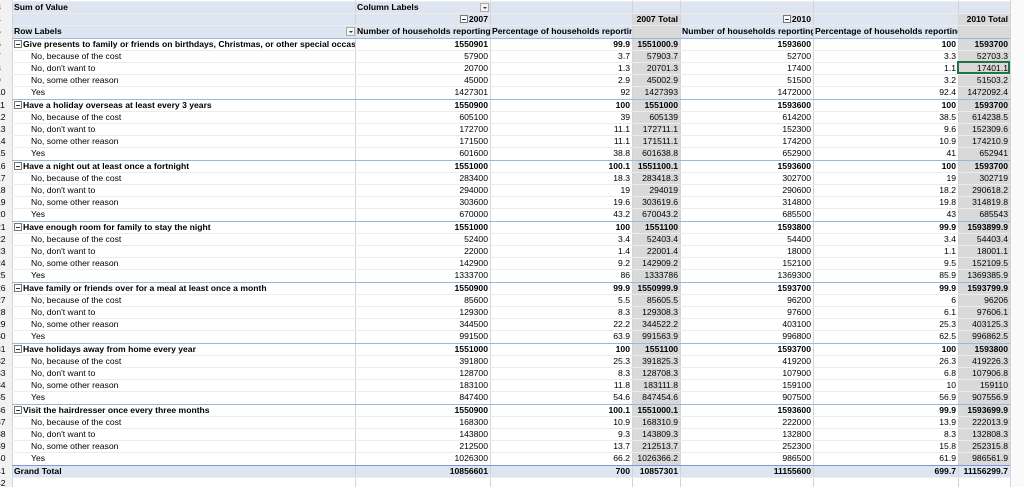 The width and height of the screenshot is (1024, 487). Describe the element at coordinates (990, 458) in the screenshot. I see `value-cell: 986561.9` at that location.